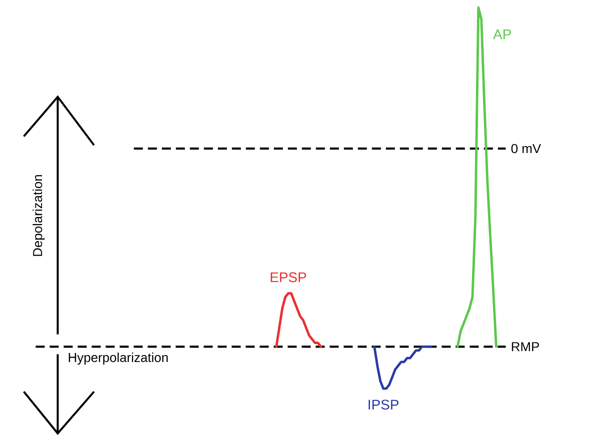 The height and width of the screenshot is (440, 595). Describe the element at coordinates (526, 149) in the screenshot. I see `ref-line-label: 0 mV` at that location.